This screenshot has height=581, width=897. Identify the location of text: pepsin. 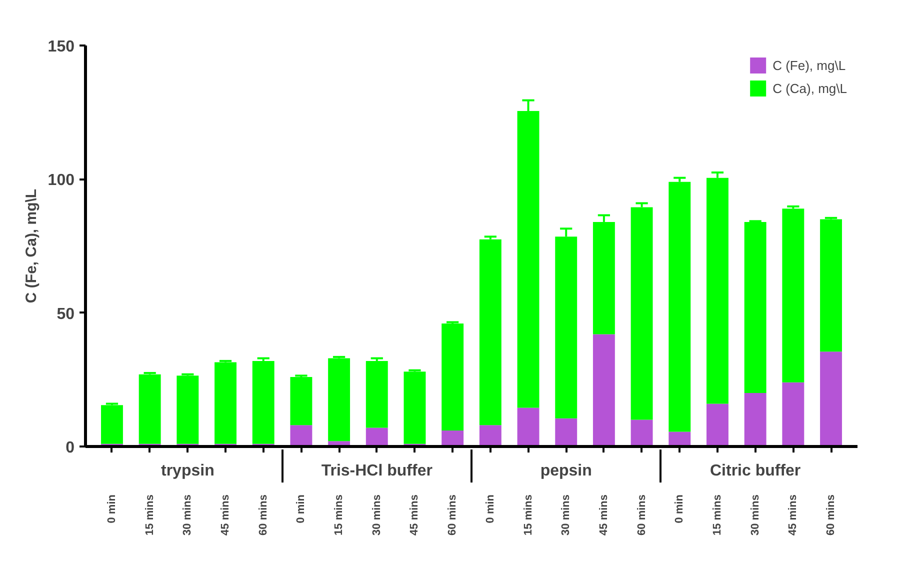
(566, 471).